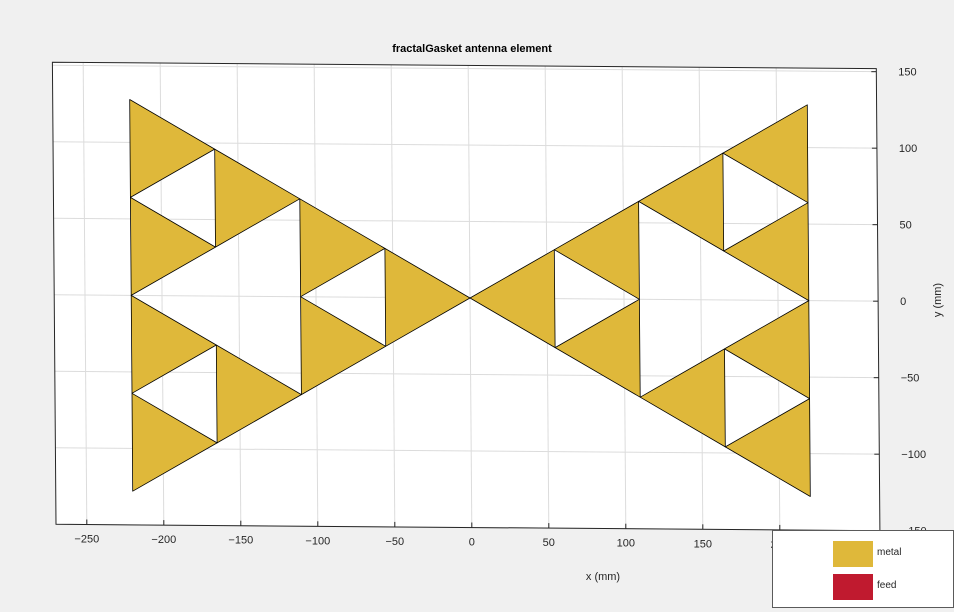  Describe the element at coordinates (913, 455) in the screenshot. I see `y-tick-label: −100` at that location.